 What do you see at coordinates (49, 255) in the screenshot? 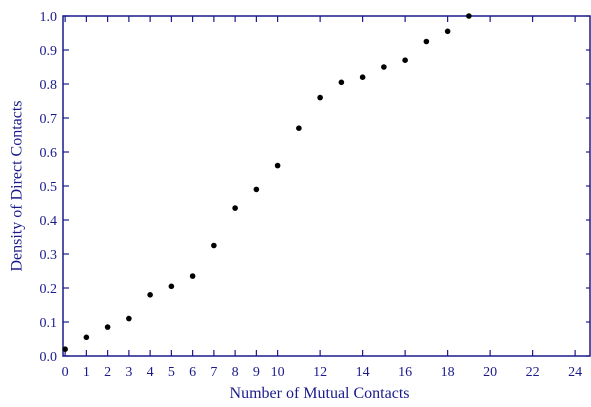
I see `y-tick-label: 0.3` at bounding box center [49, 255].